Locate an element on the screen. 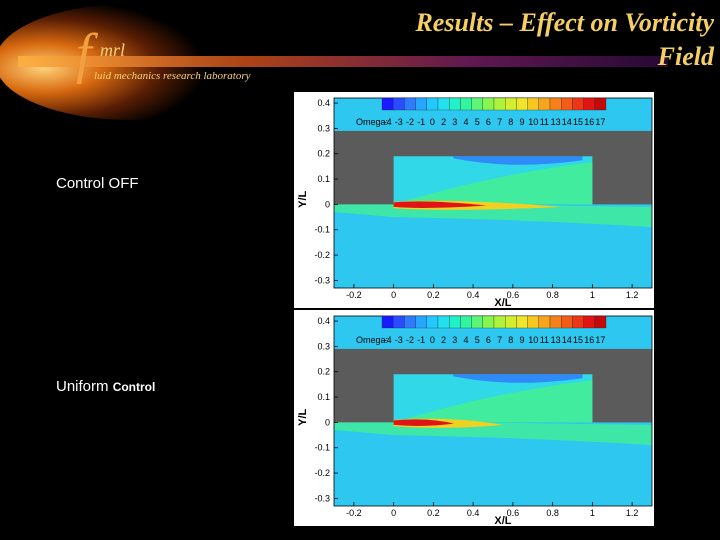 The image size is (720, 540). legend-level-label: -3 is located at coordinates (399, 122).